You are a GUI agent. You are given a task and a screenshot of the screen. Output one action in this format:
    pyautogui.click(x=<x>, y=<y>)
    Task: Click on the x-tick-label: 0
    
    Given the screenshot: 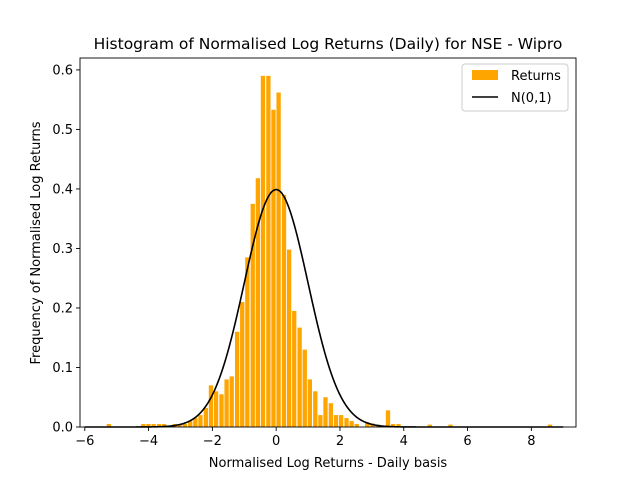 What is the action you would take?
    pyautogui.click(x=276, y=441)
    